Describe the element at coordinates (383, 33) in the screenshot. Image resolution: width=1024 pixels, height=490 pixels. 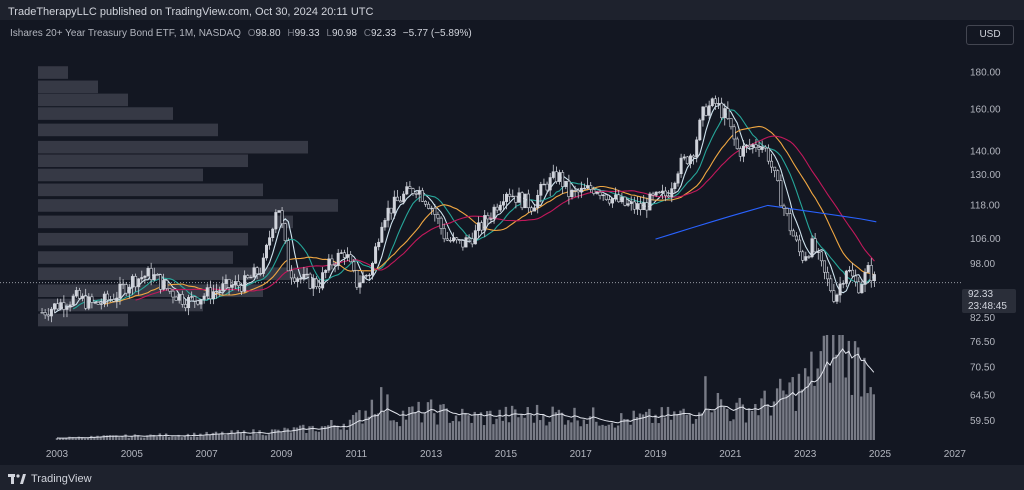
I see `close-value: 92.33` at that location.